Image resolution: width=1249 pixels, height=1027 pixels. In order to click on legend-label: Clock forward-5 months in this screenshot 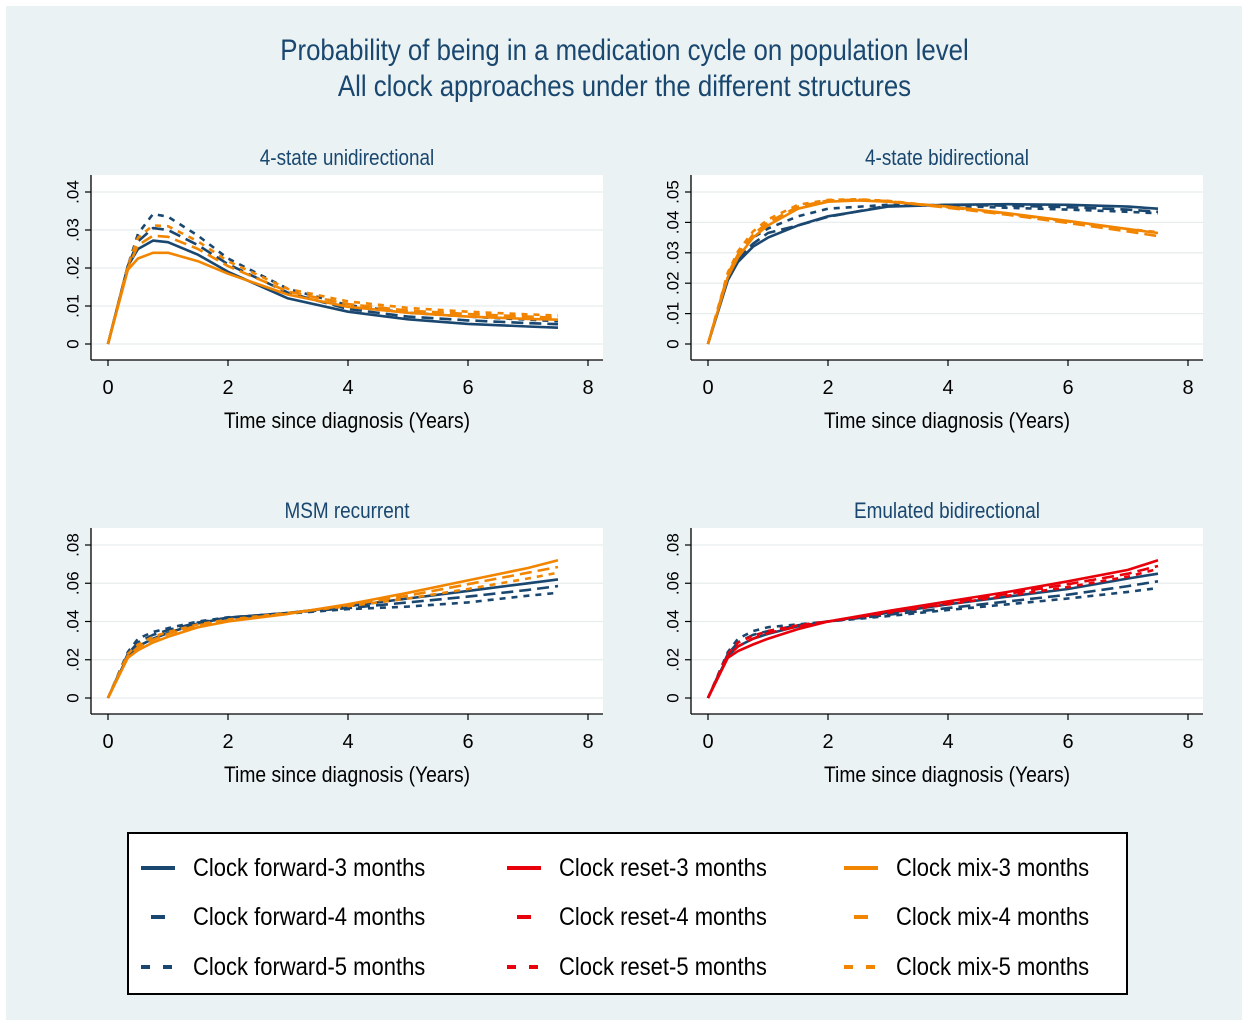, I will do `click(309, 966)`.